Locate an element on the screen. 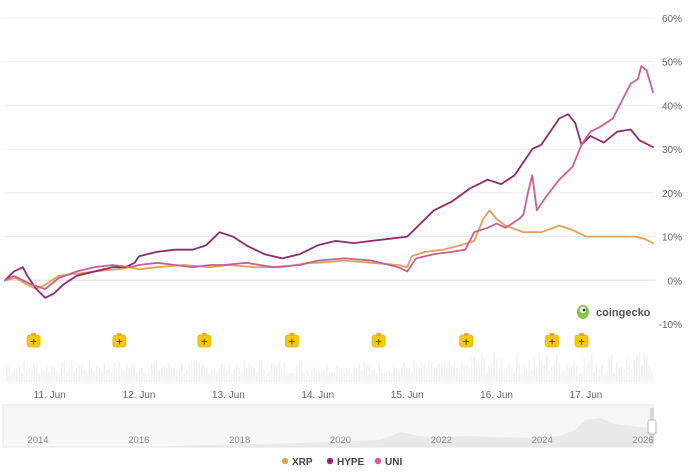 Image resolution: width=688 pixels, height=473 pixels. x-tick-label: 16. Jun is located at coordinates (496, 395).